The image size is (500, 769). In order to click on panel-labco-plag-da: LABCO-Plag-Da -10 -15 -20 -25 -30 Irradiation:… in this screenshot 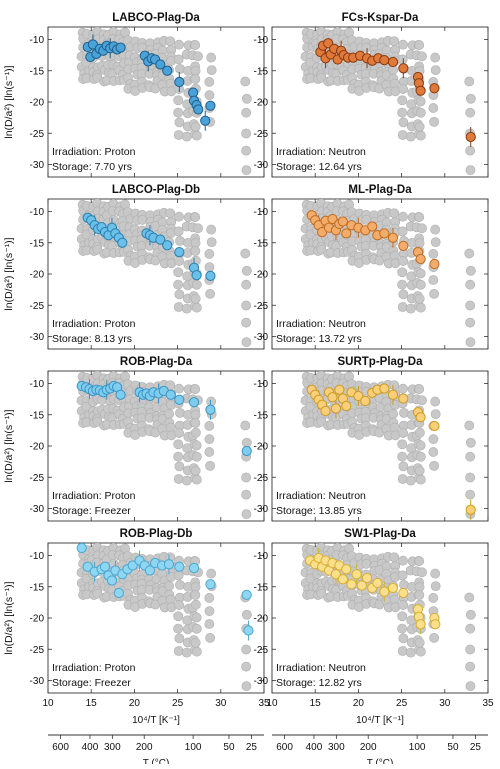, I will do `click(134, 95)`.